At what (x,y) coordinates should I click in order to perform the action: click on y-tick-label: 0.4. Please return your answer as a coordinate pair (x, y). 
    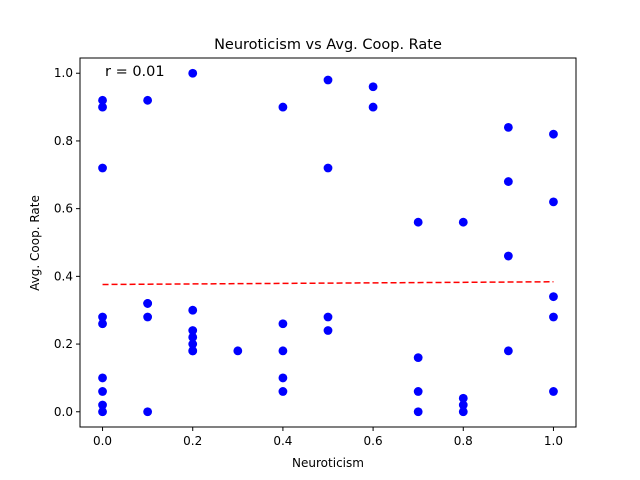
    Looking at the image, I should click on (63, 276).